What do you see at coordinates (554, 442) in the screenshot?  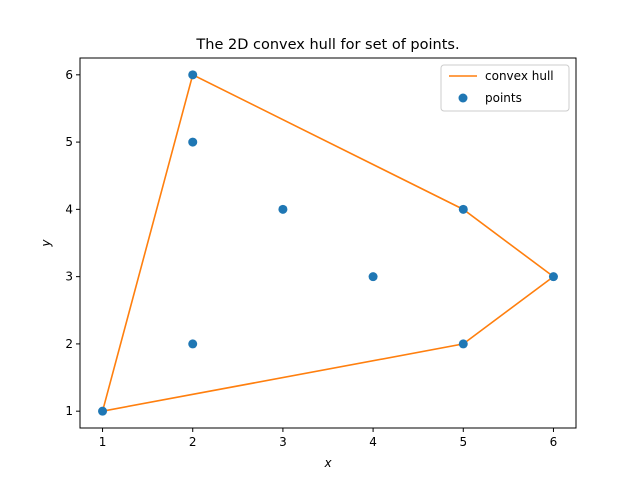 I see `x-tick-label: 6` at bounding box center [554, 442].